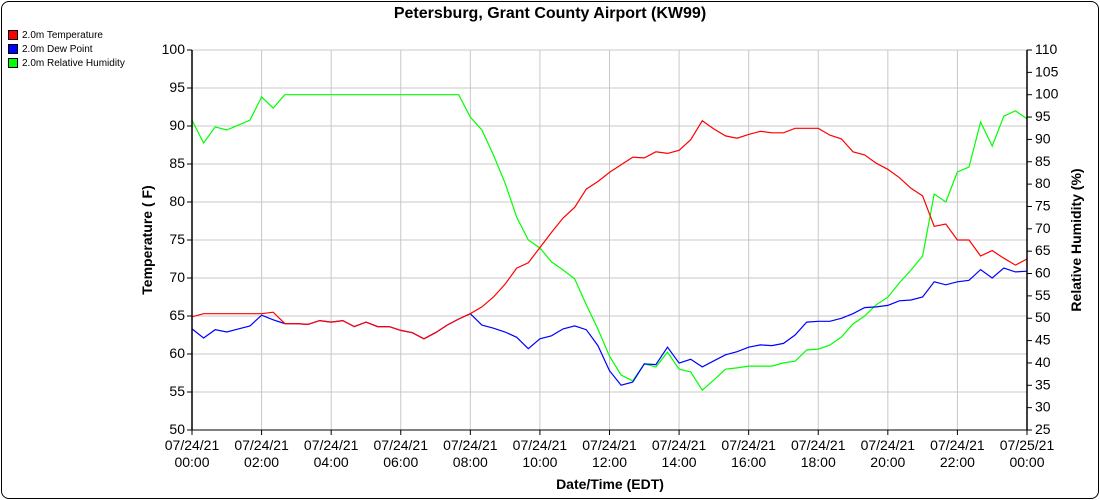 The image size is (1100, 500). What do you see at coordinates (177, 429) in the screenshot?
I see `y-tick-label: 50` at bounding box center [177, 429].